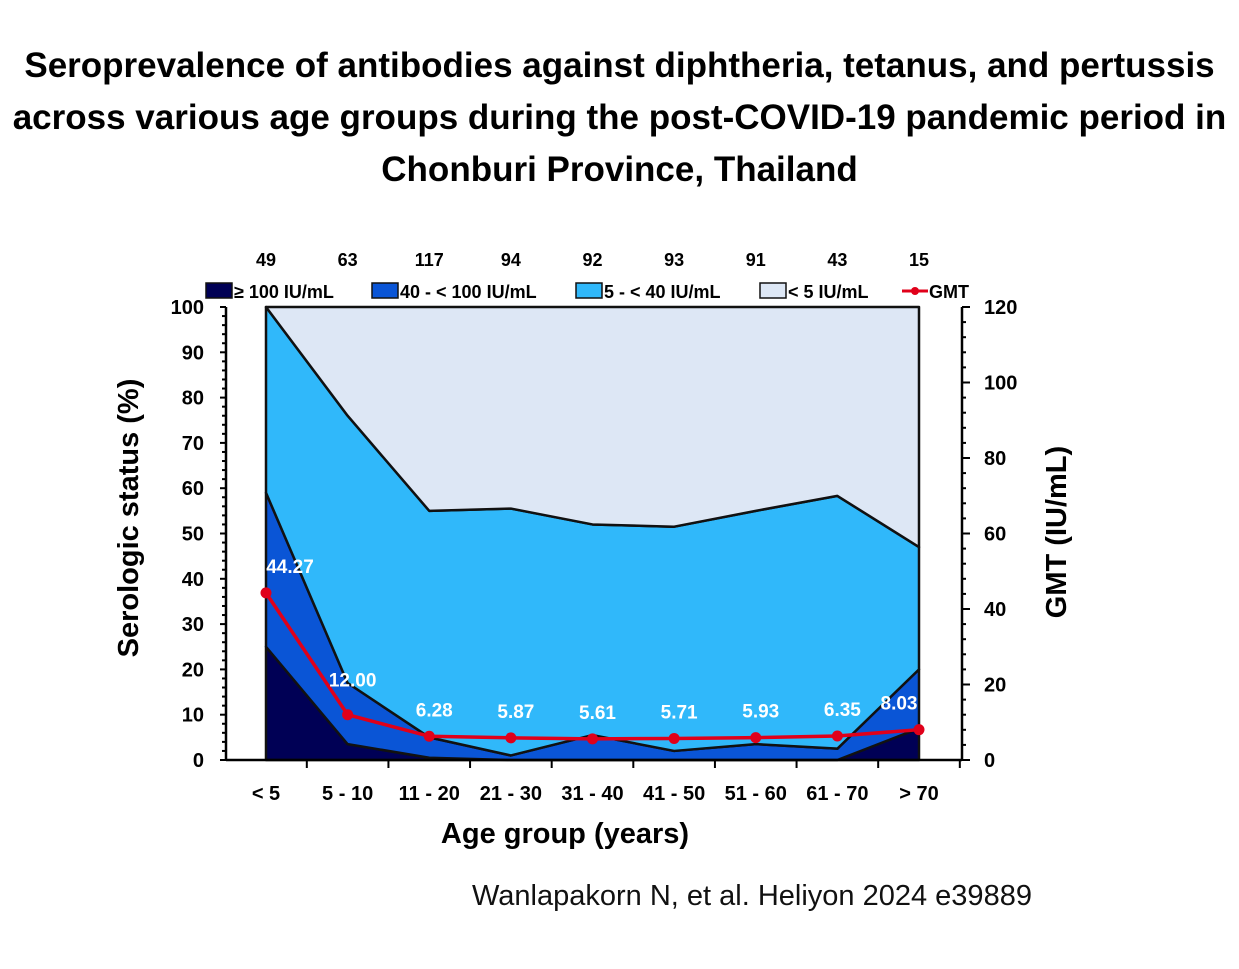  I want to click on legend-gmt-marker, so click(915, 291).